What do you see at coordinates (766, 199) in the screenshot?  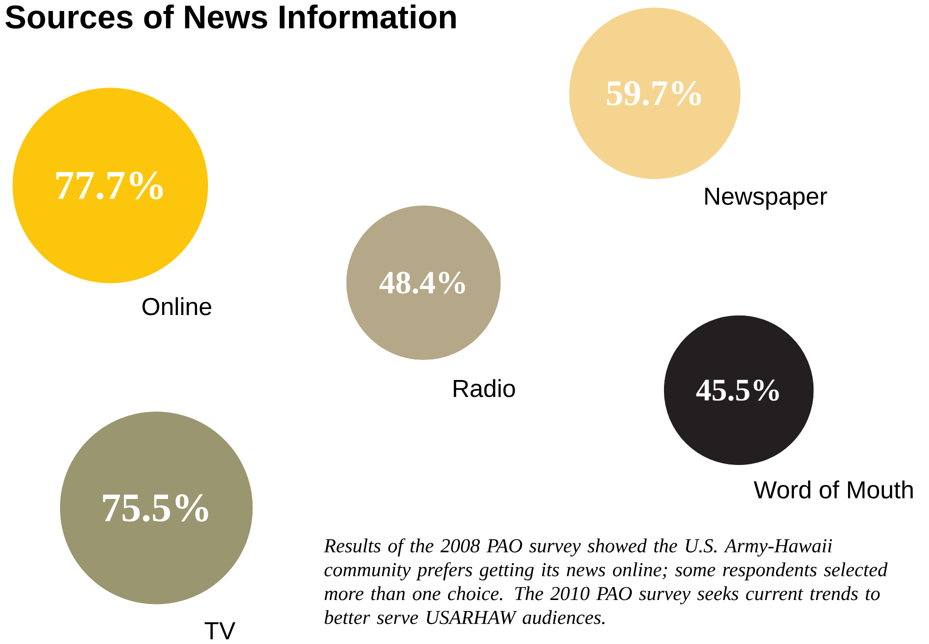 I see `category-label: Newspaper` at bounding box center [766, 199].